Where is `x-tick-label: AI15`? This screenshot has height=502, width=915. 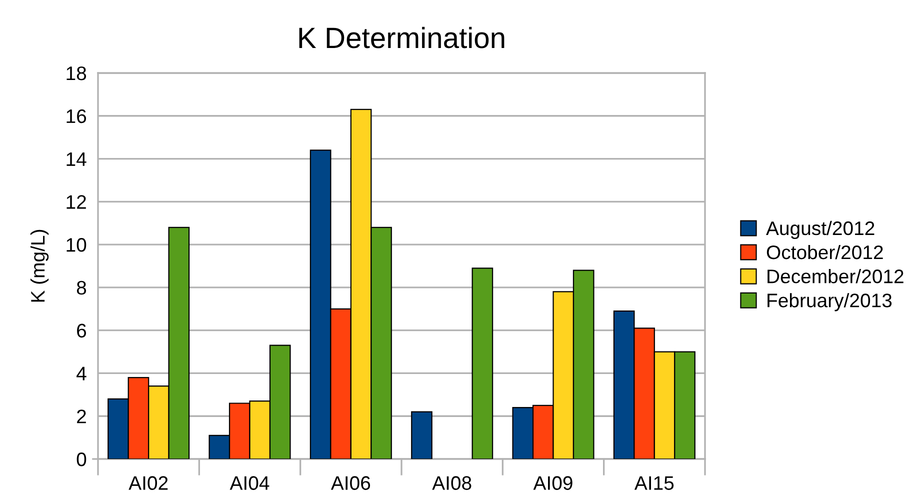 x-tick-label: AI15 is located at coordinates (654, 483).